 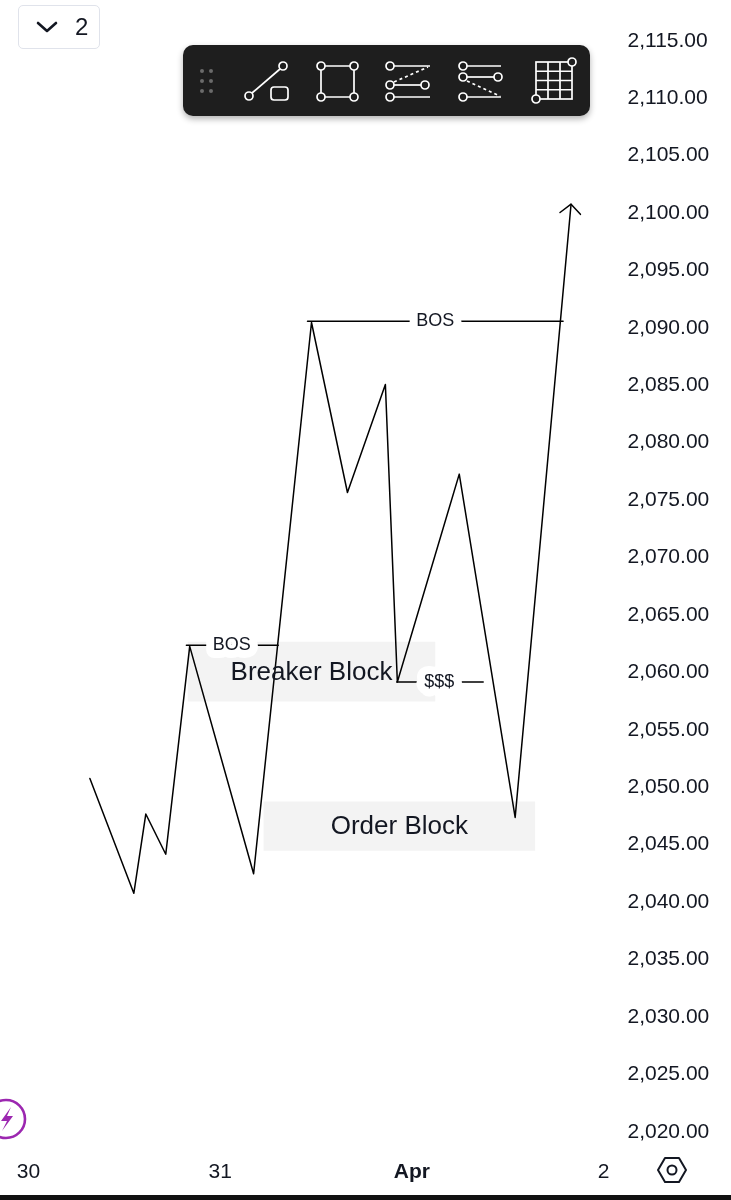 I want to click on y-tick-label: 2,085.00, so click(x=668, y=384).